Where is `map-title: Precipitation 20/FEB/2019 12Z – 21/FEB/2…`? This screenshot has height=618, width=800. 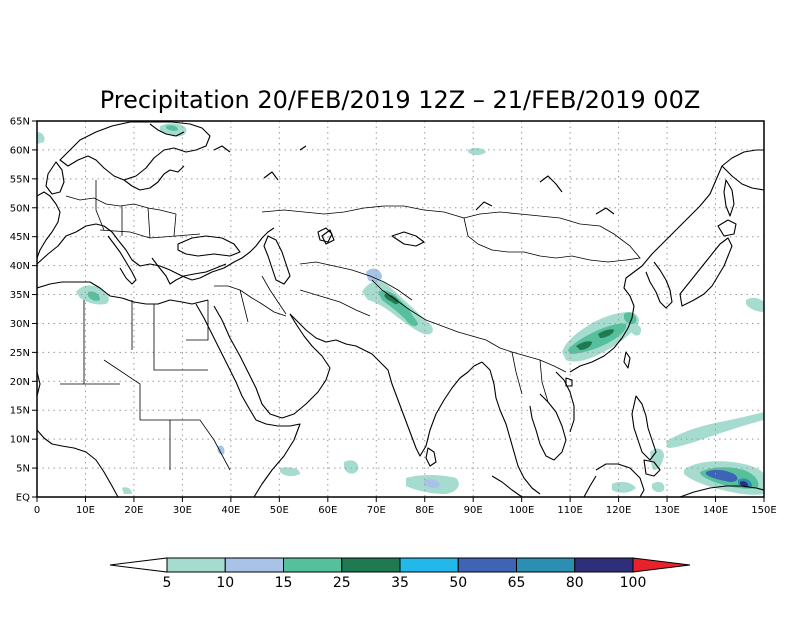 map-title: Precipitation 20/FEB/2019 12Z – 21/FEB/2… is located at coordinates (400, 100).